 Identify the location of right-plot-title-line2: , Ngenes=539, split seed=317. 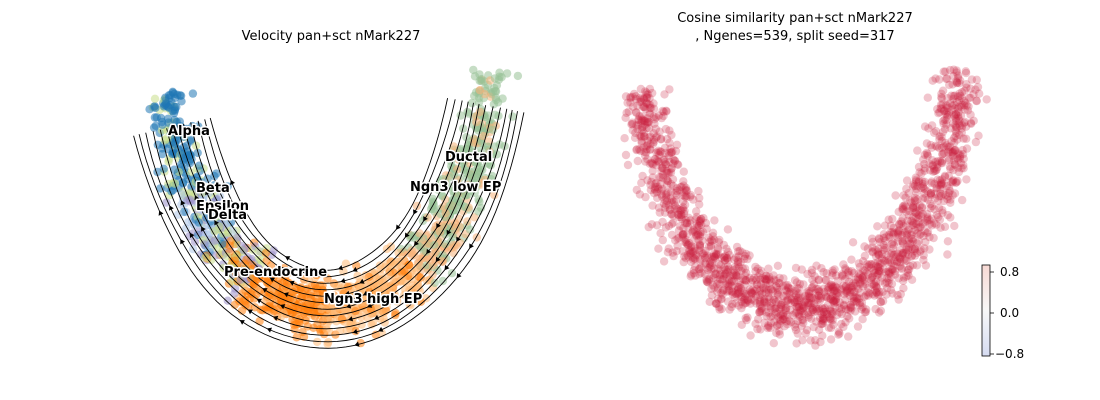
(794, 36).